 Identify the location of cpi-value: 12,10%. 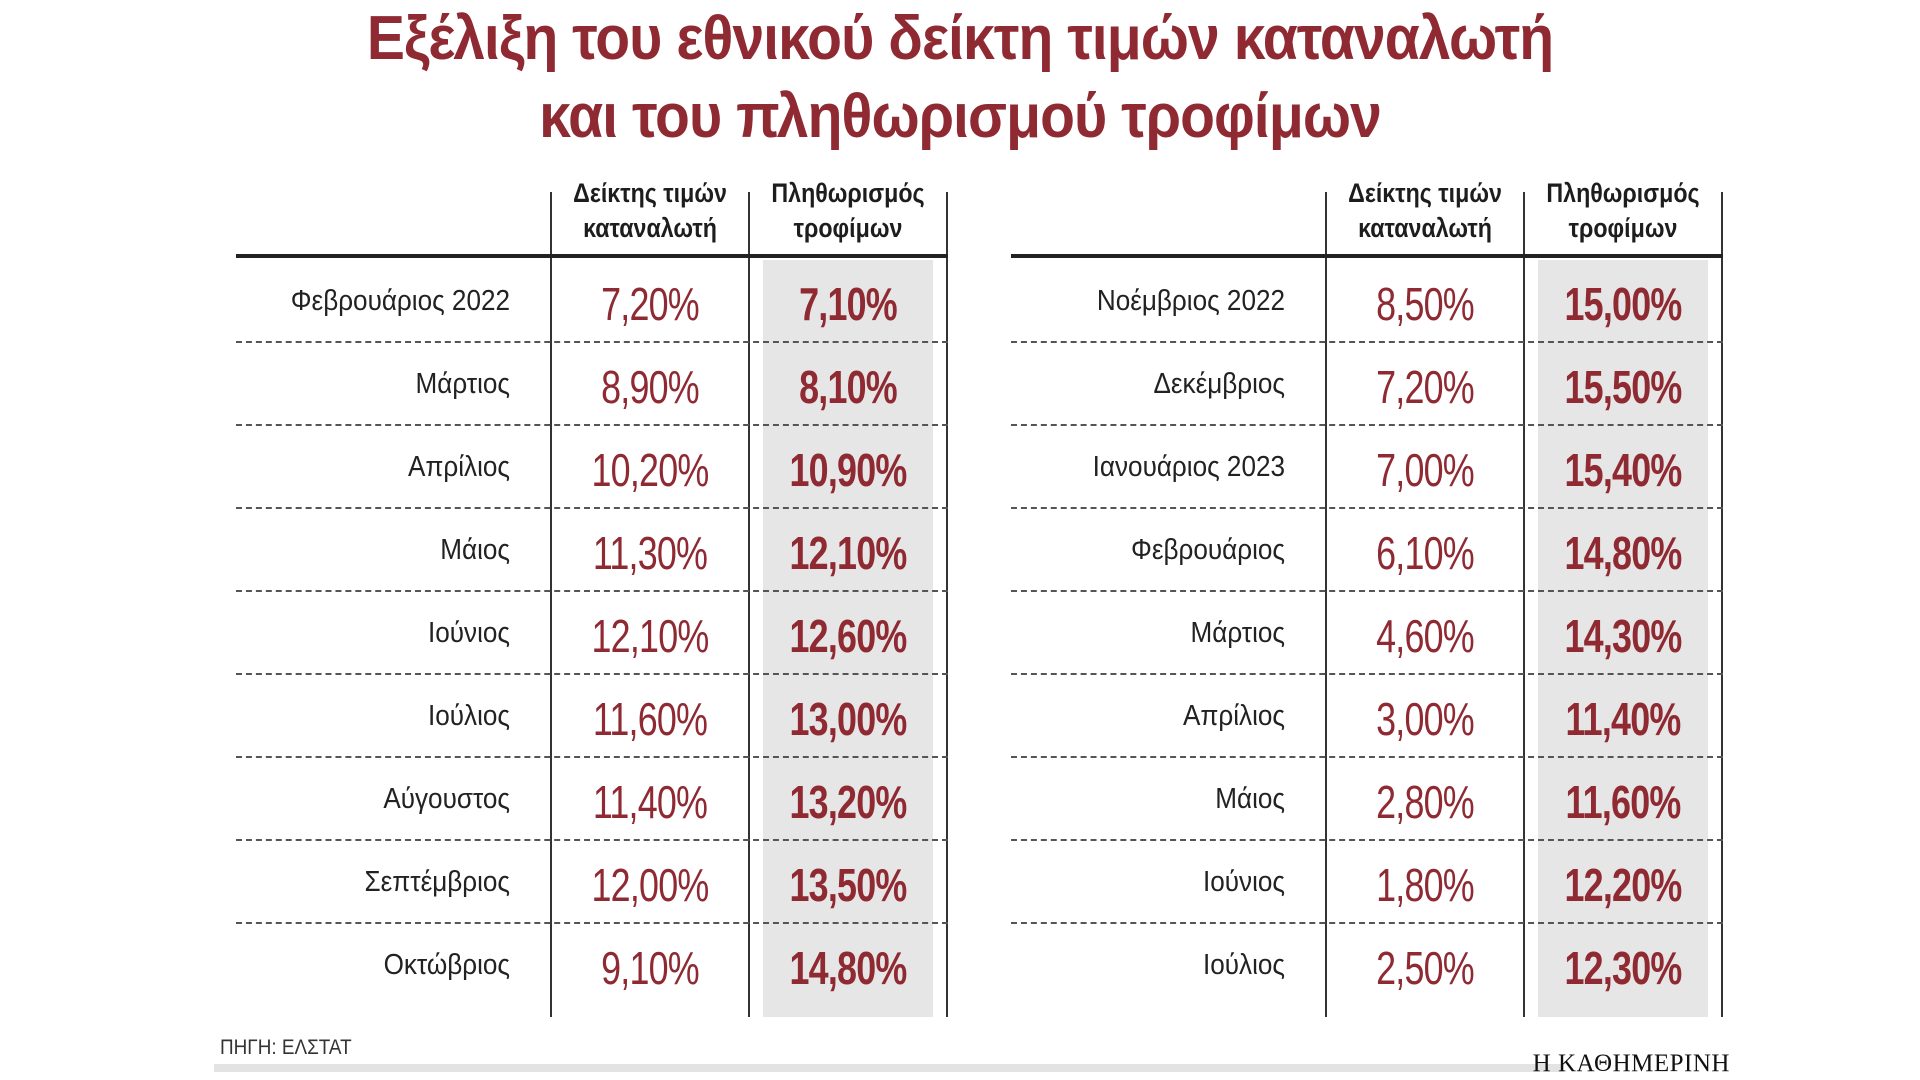
(650, 636).